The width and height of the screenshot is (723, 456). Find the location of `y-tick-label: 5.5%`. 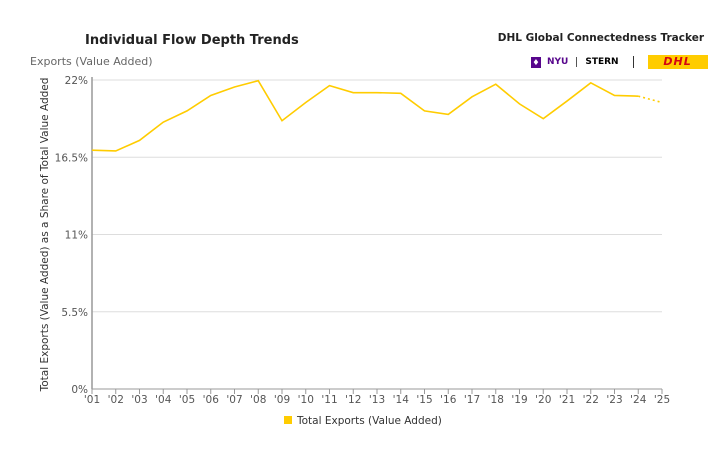

y-tick-label: 5.5% is located at coordinates (74, 313).